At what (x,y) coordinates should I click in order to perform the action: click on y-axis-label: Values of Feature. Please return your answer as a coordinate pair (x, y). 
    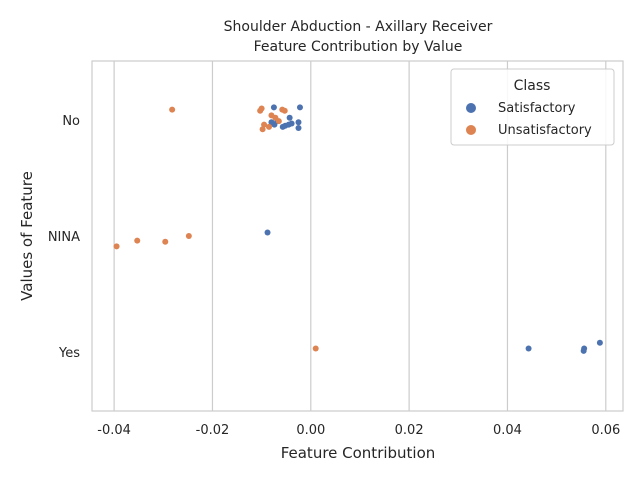
    Looking at the image, I should click on (27, 236).